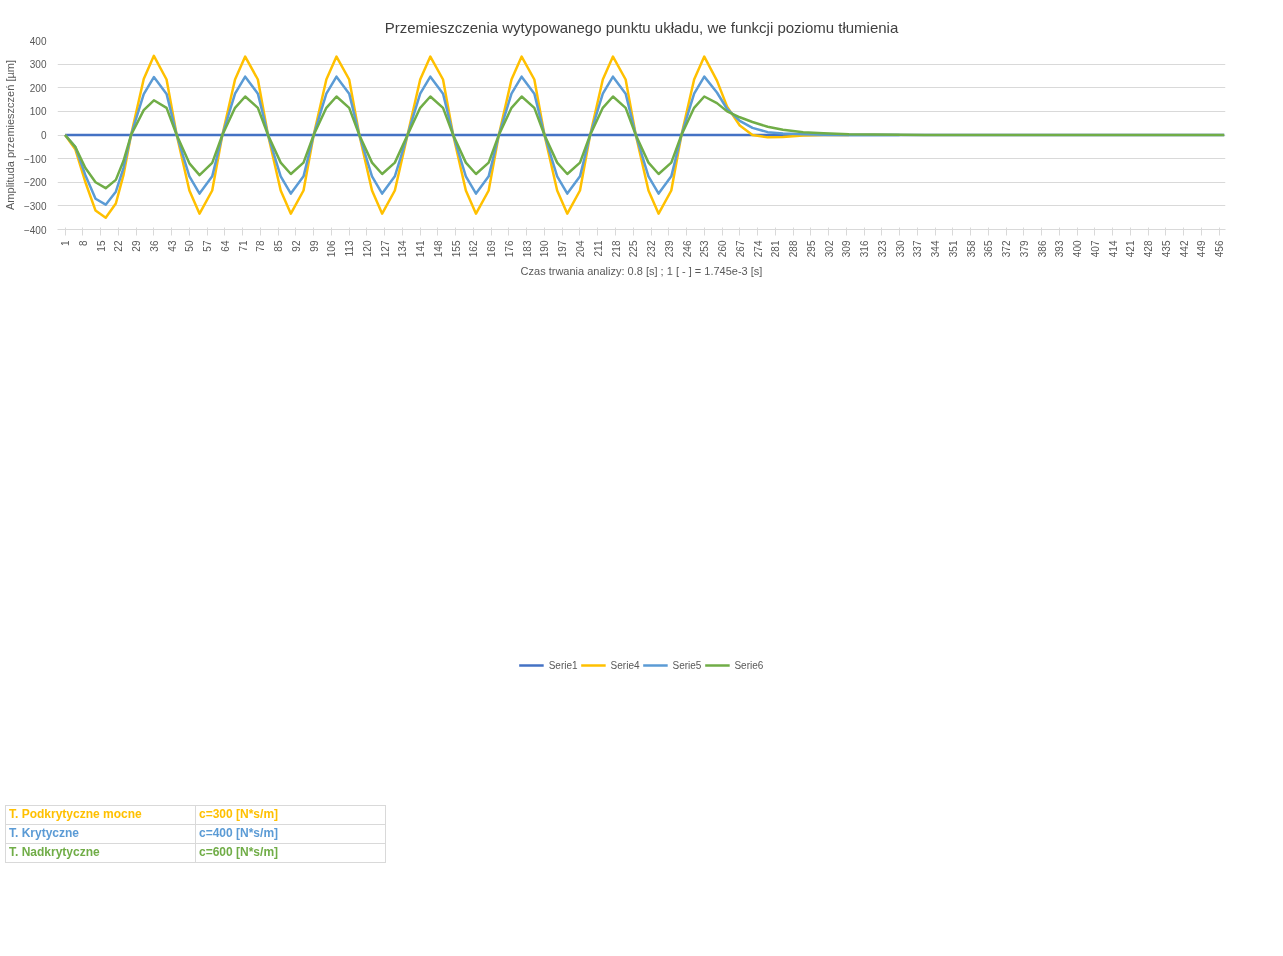 The width and height of the screenshot is (1283, 956). Describe the element at coordinates (811, 249) in the screenshot. I see `x-tick-label: 295` at that location.